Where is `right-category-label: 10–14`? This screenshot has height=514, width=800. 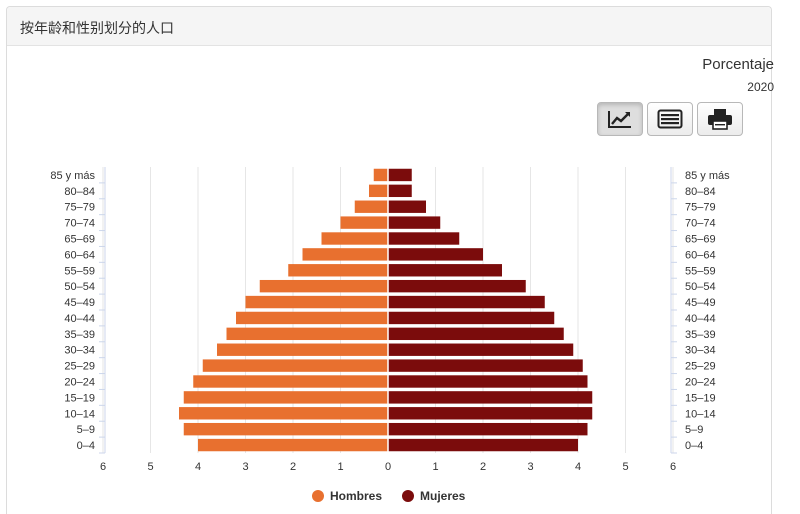 right-category-label: 10–14 is located at coordinates (700, 414).